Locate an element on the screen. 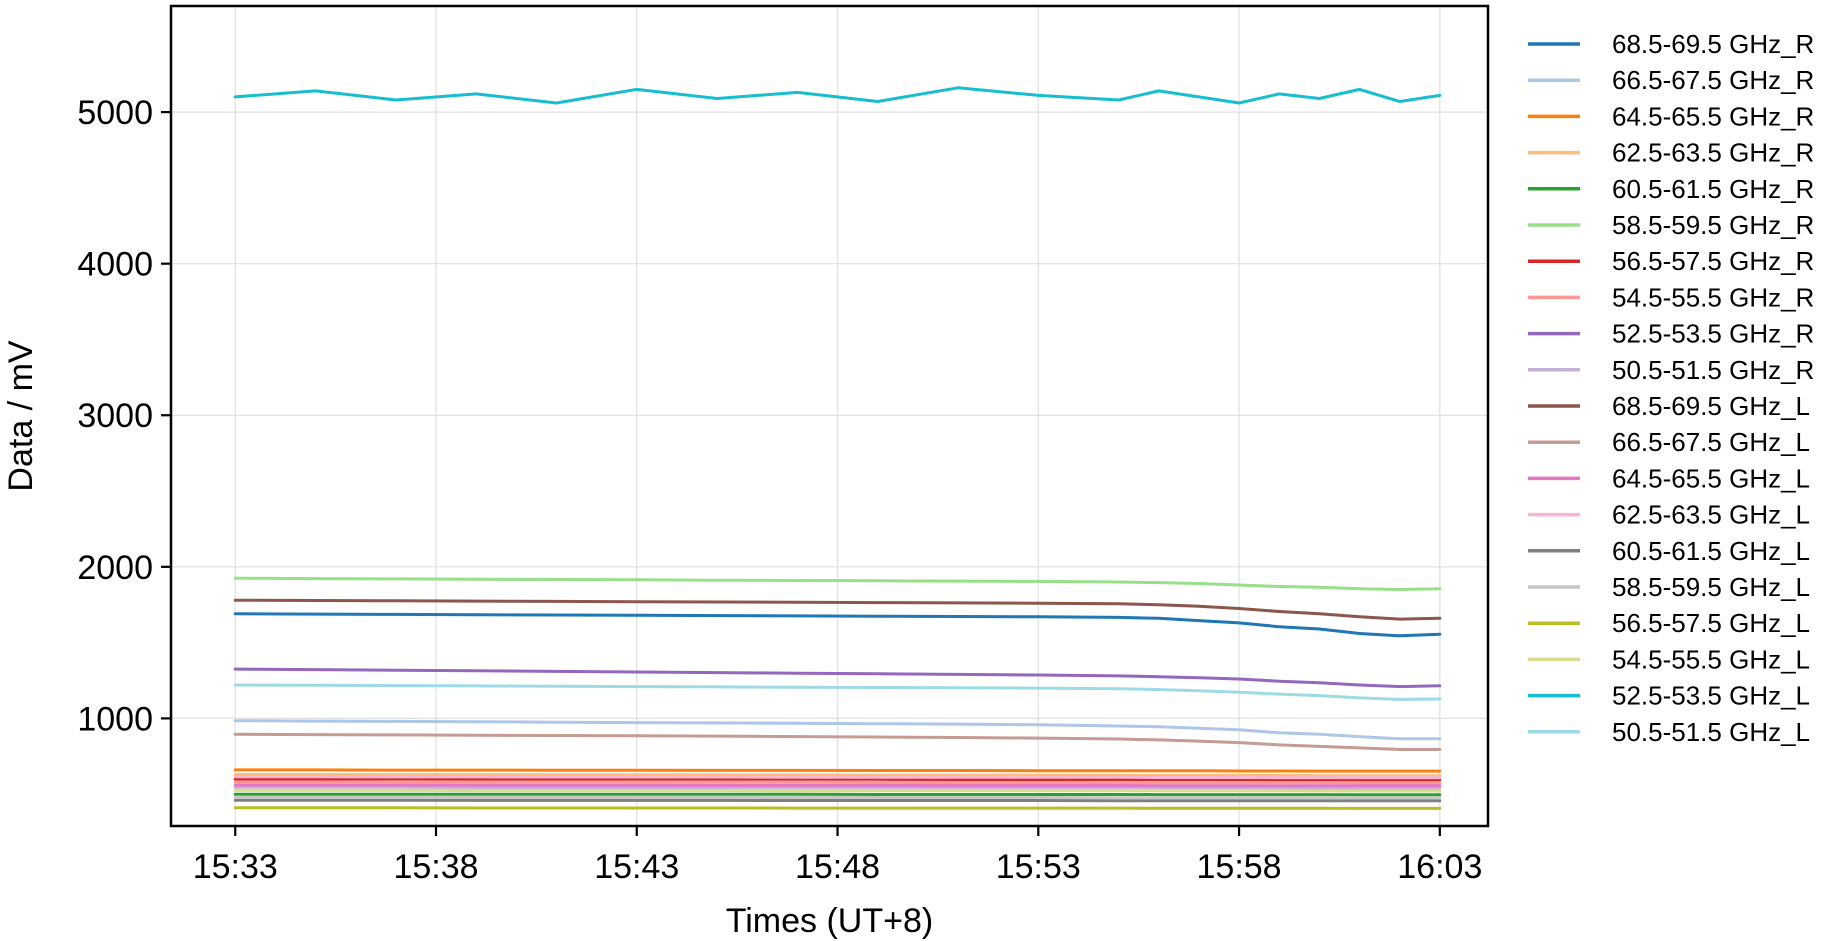 This screenshot has height=941, width=1847. legend-label: 68.5-69.5 GHz_L is located at coordinates (1711, 406).